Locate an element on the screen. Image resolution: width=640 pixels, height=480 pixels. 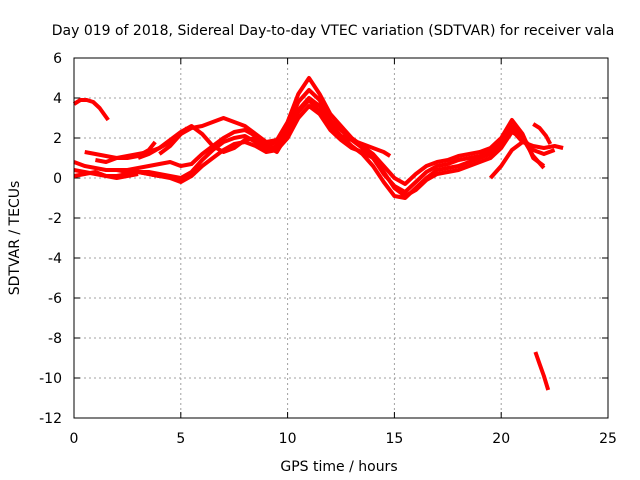
y-tick-label: -2 is located at coordinates (55, 219).